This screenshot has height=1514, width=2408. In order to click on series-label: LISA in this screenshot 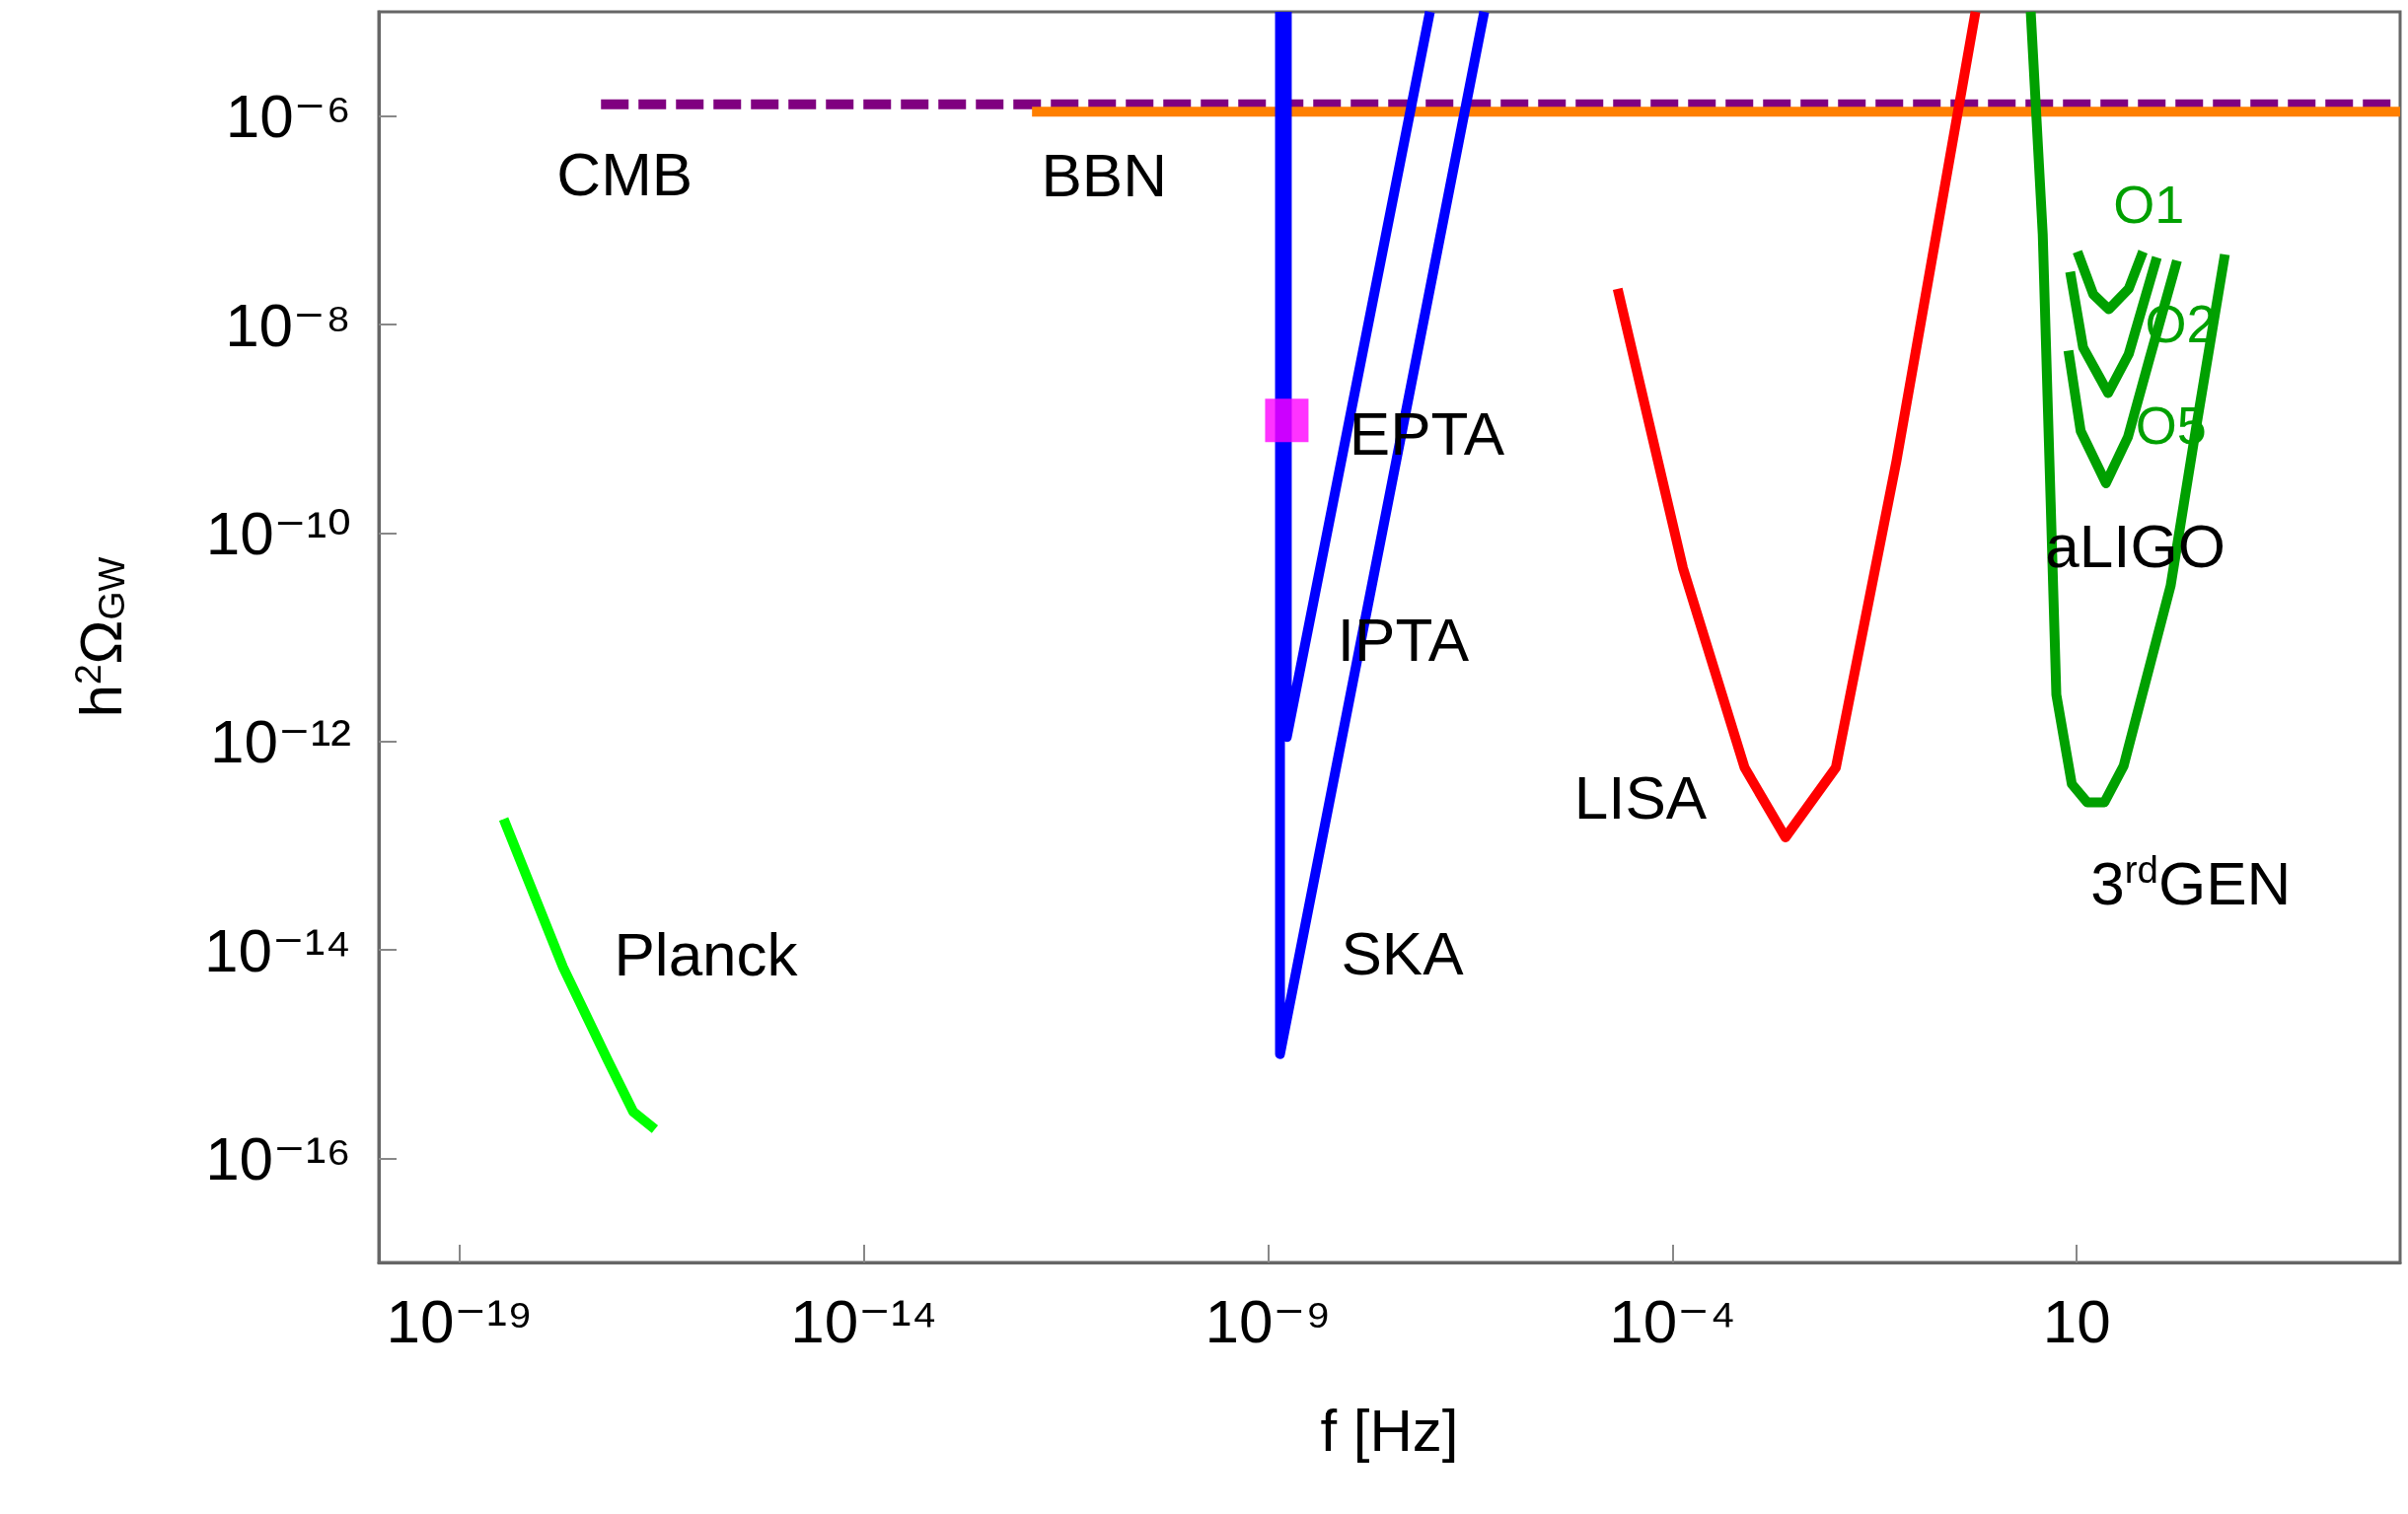, I will do `click(1640, 797)`.